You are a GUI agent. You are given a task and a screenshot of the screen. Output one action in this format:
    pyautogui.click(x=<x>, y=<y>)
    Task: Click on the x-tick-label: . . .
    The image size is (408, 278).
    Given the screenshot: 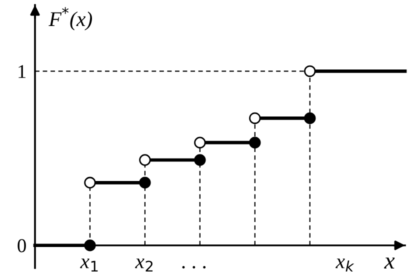 What is the action you would take?
    pyautogui.click(x=194, y=267)
    